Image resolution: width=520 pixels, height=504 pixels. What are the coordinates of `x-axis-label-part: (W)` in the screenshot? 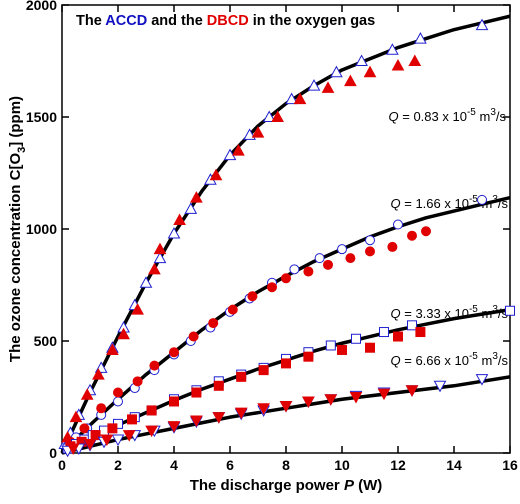 It's located at (368, 485).